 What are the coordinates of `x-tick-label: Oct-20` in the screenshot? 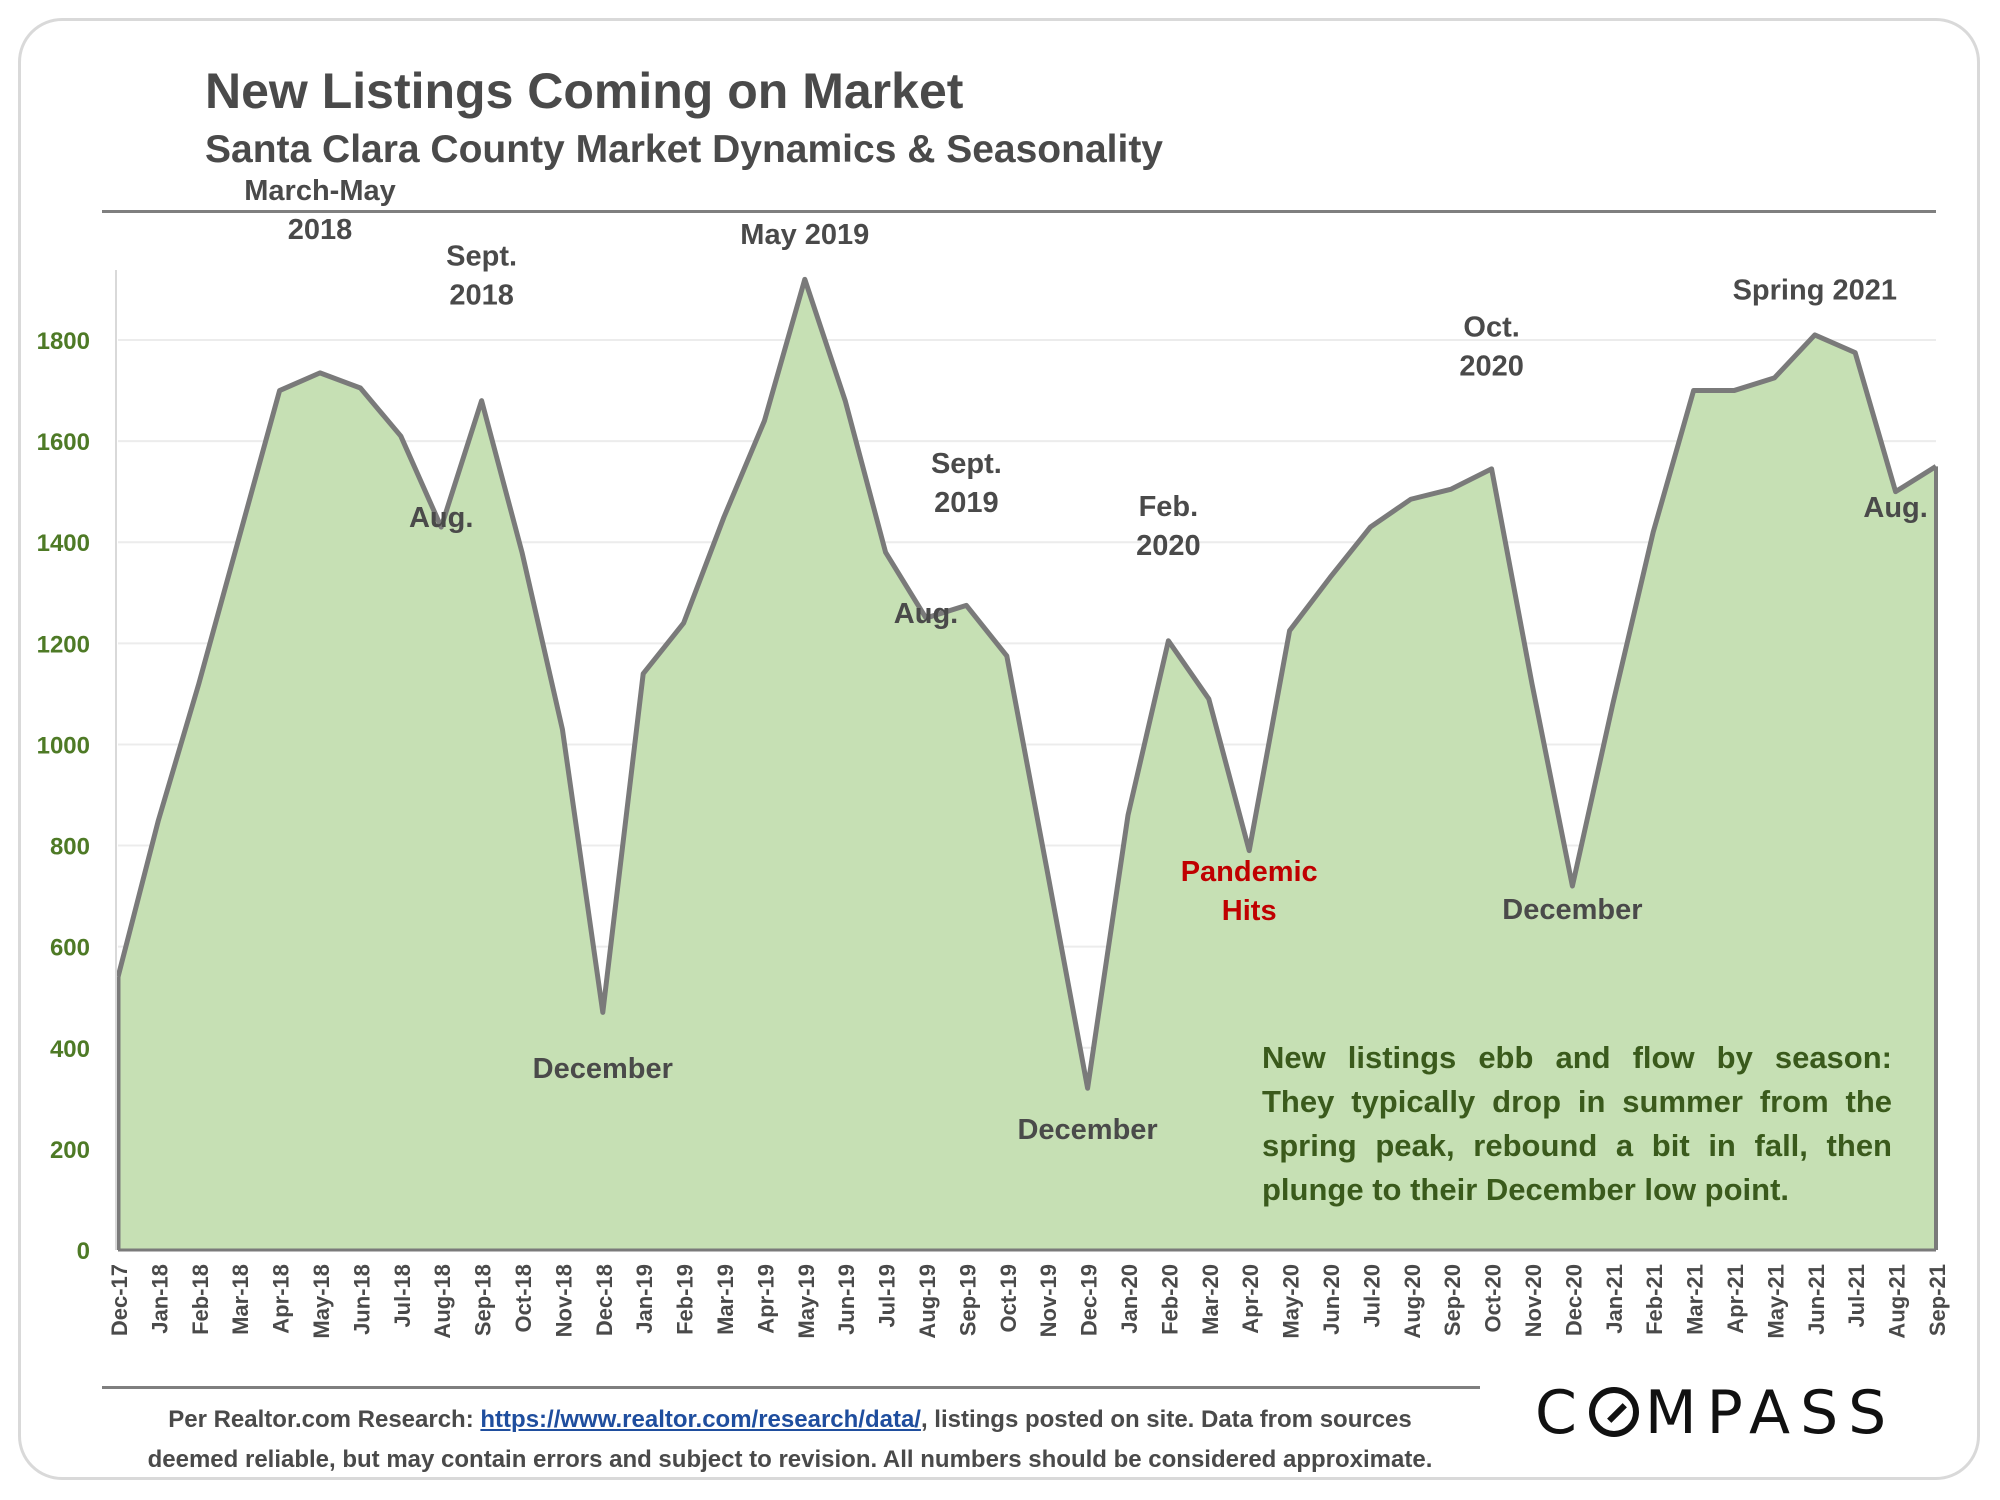 It's located at (1493, 1298).